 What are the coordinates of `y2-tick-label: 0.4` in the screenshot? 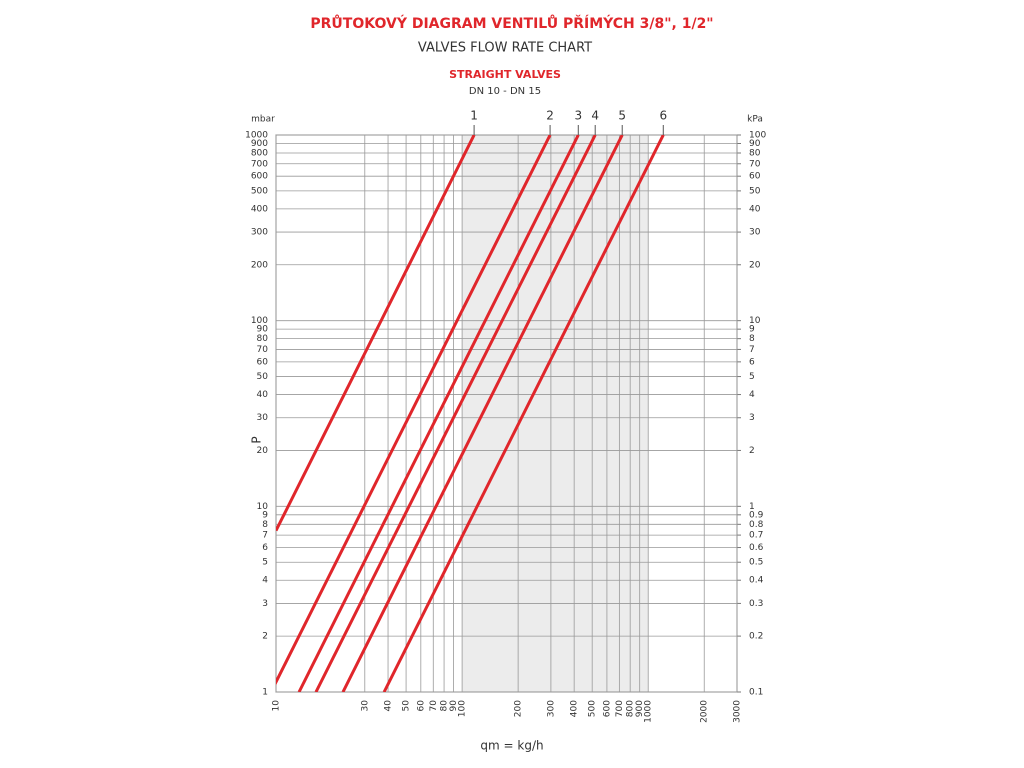 It's located at (756, 581).